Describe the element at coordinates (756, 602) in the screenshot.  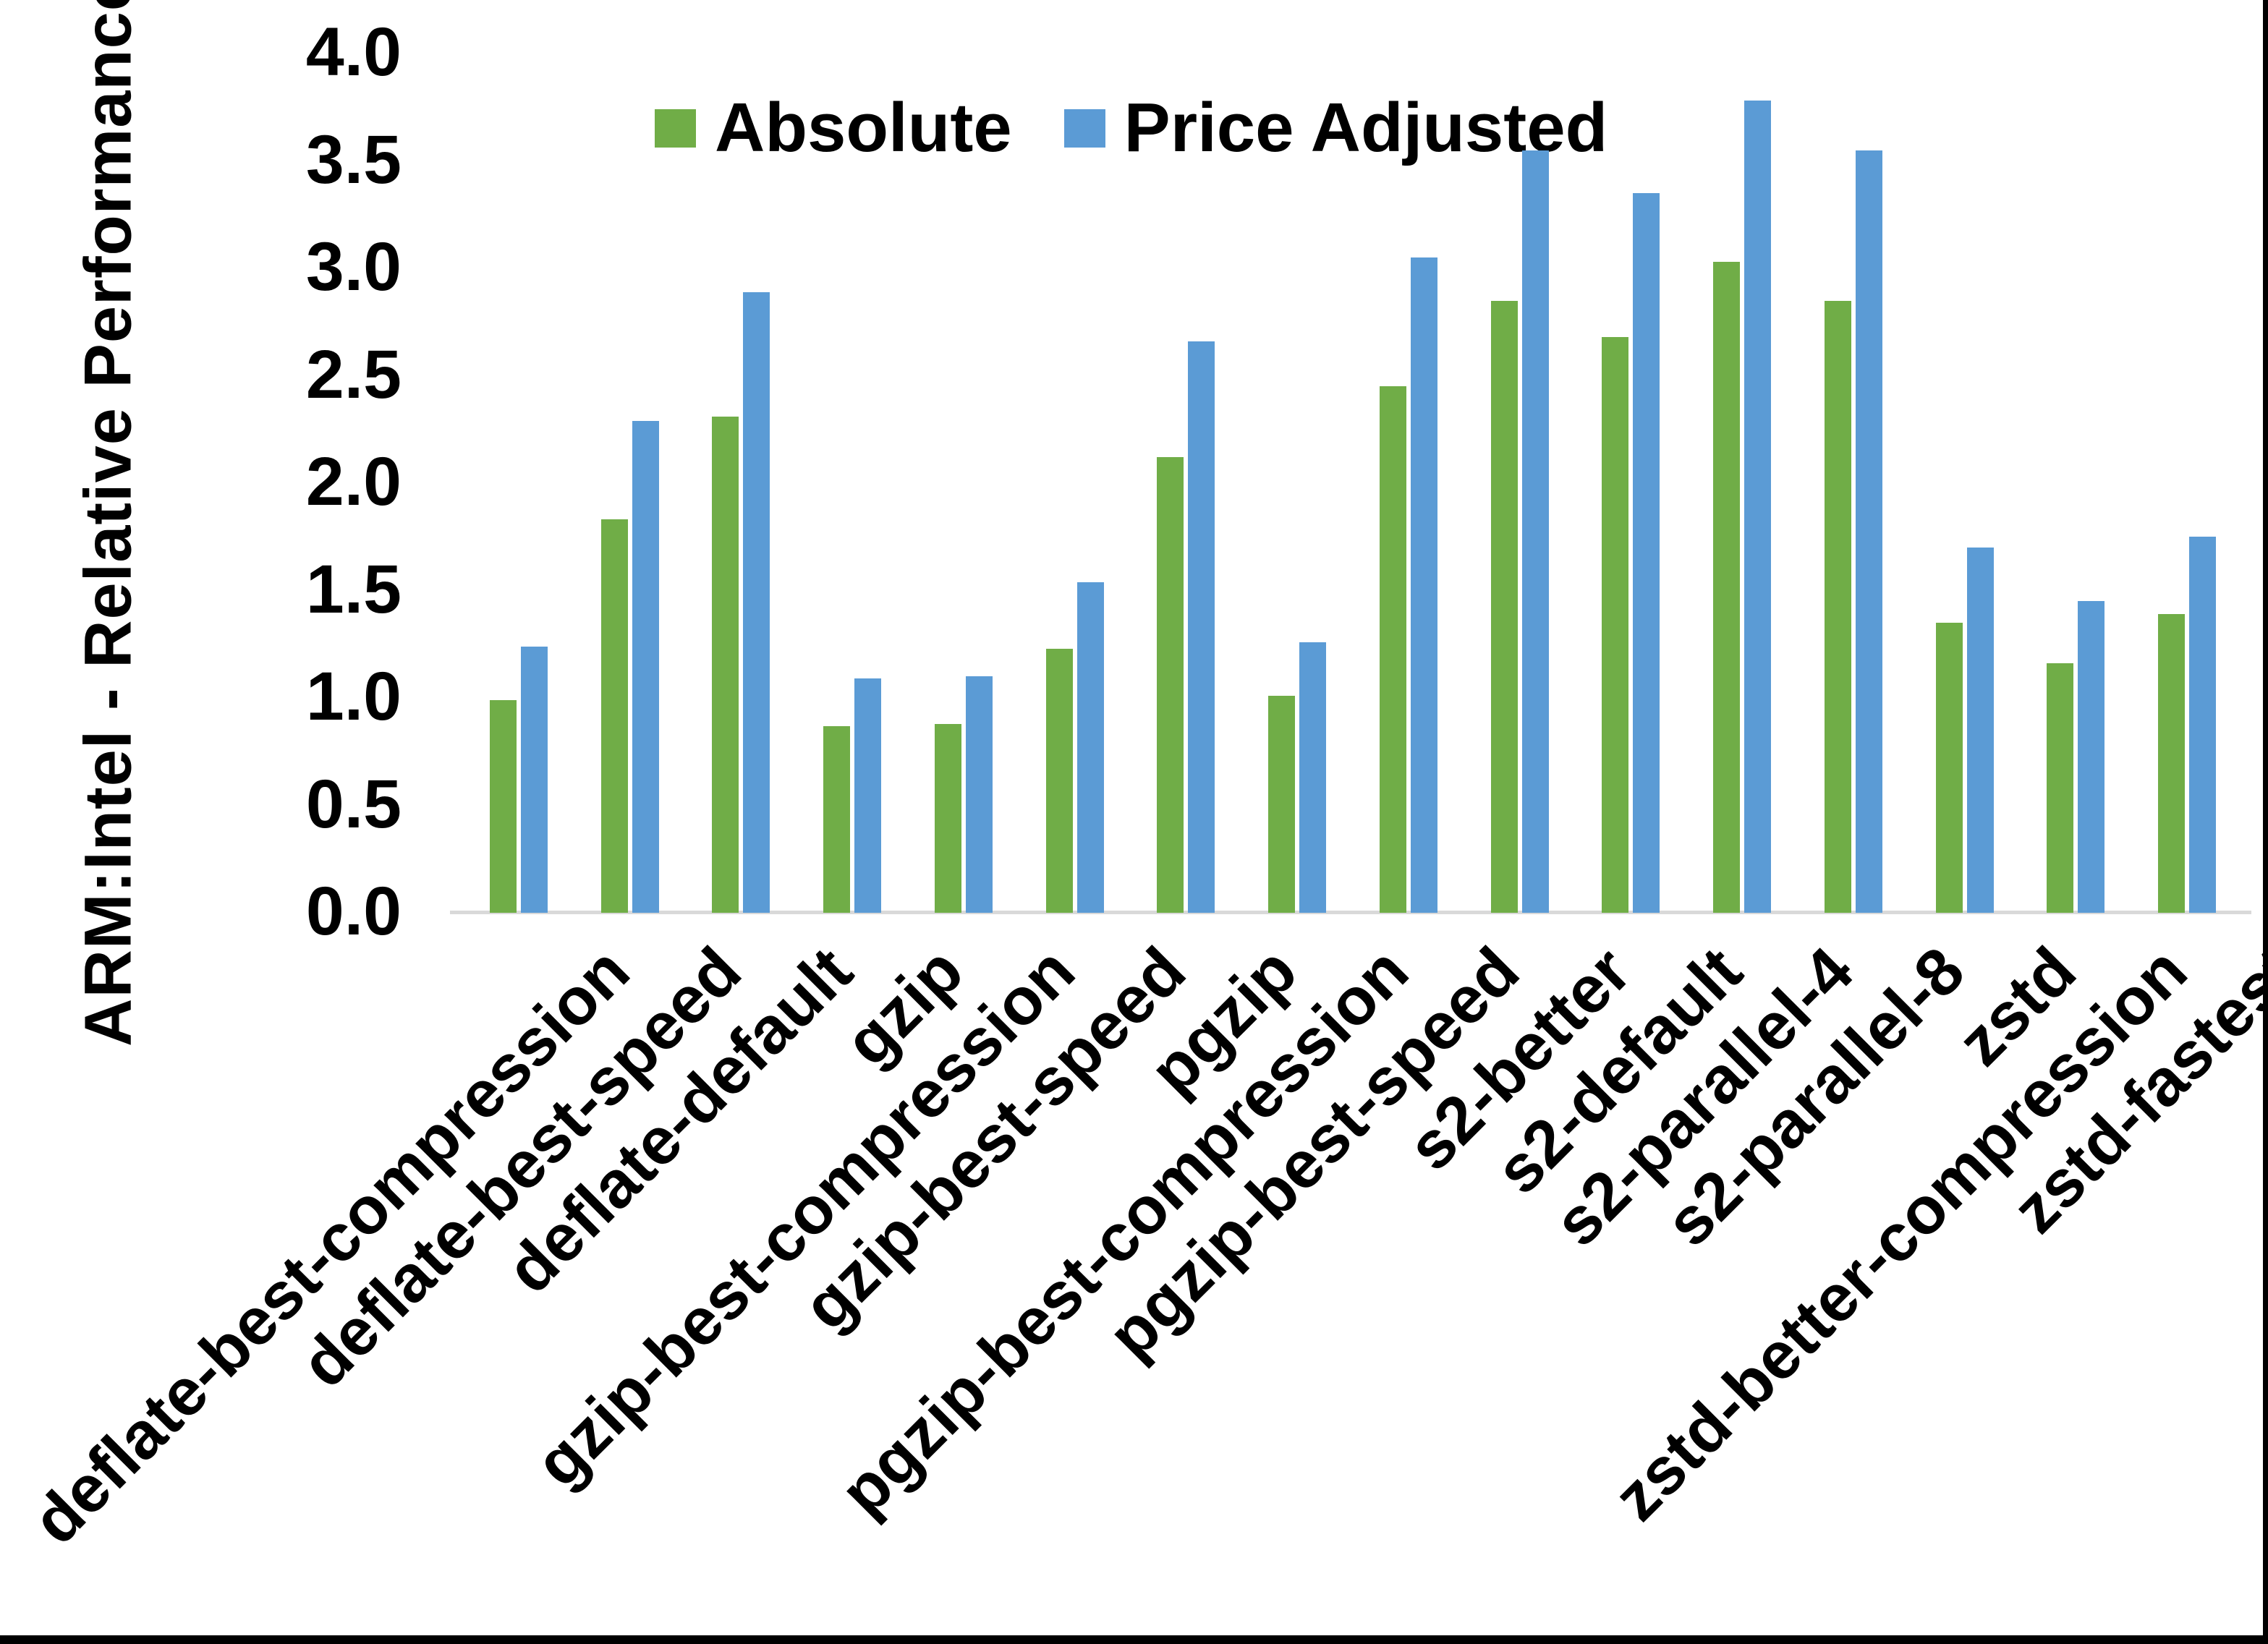
I see `bar-price-adjusted-deflate-default` at that location.